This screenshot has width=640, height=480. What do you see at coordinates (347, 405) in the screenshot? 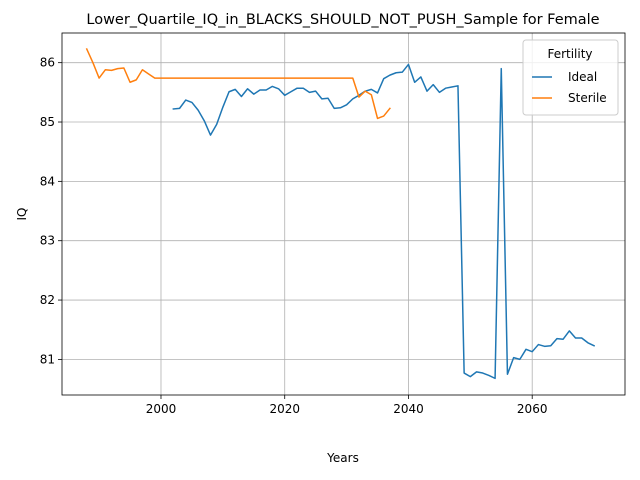
I see `x-axis-ticks: 2000 2020 2040 2060` at bounding box center [347, 405].